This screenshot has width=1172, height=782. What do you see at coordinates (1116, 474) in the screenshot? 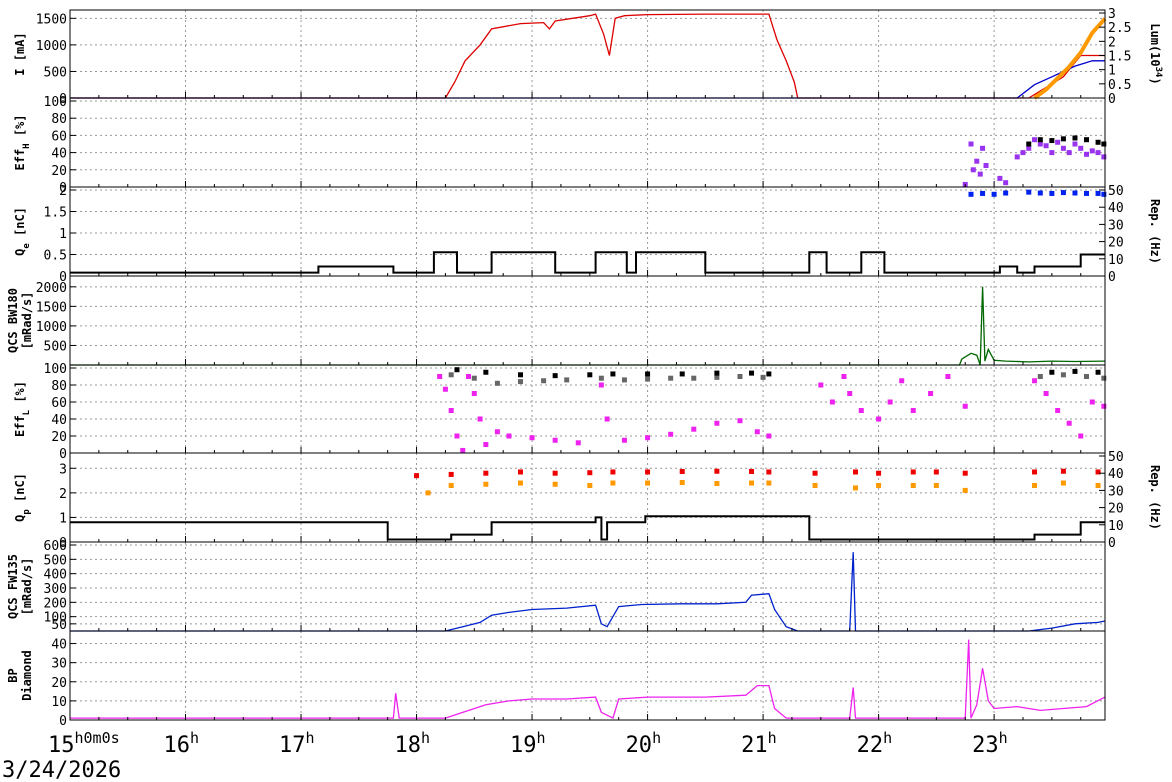
I see `y-right-tick-label: 40` at bounding box center [1116, 474].